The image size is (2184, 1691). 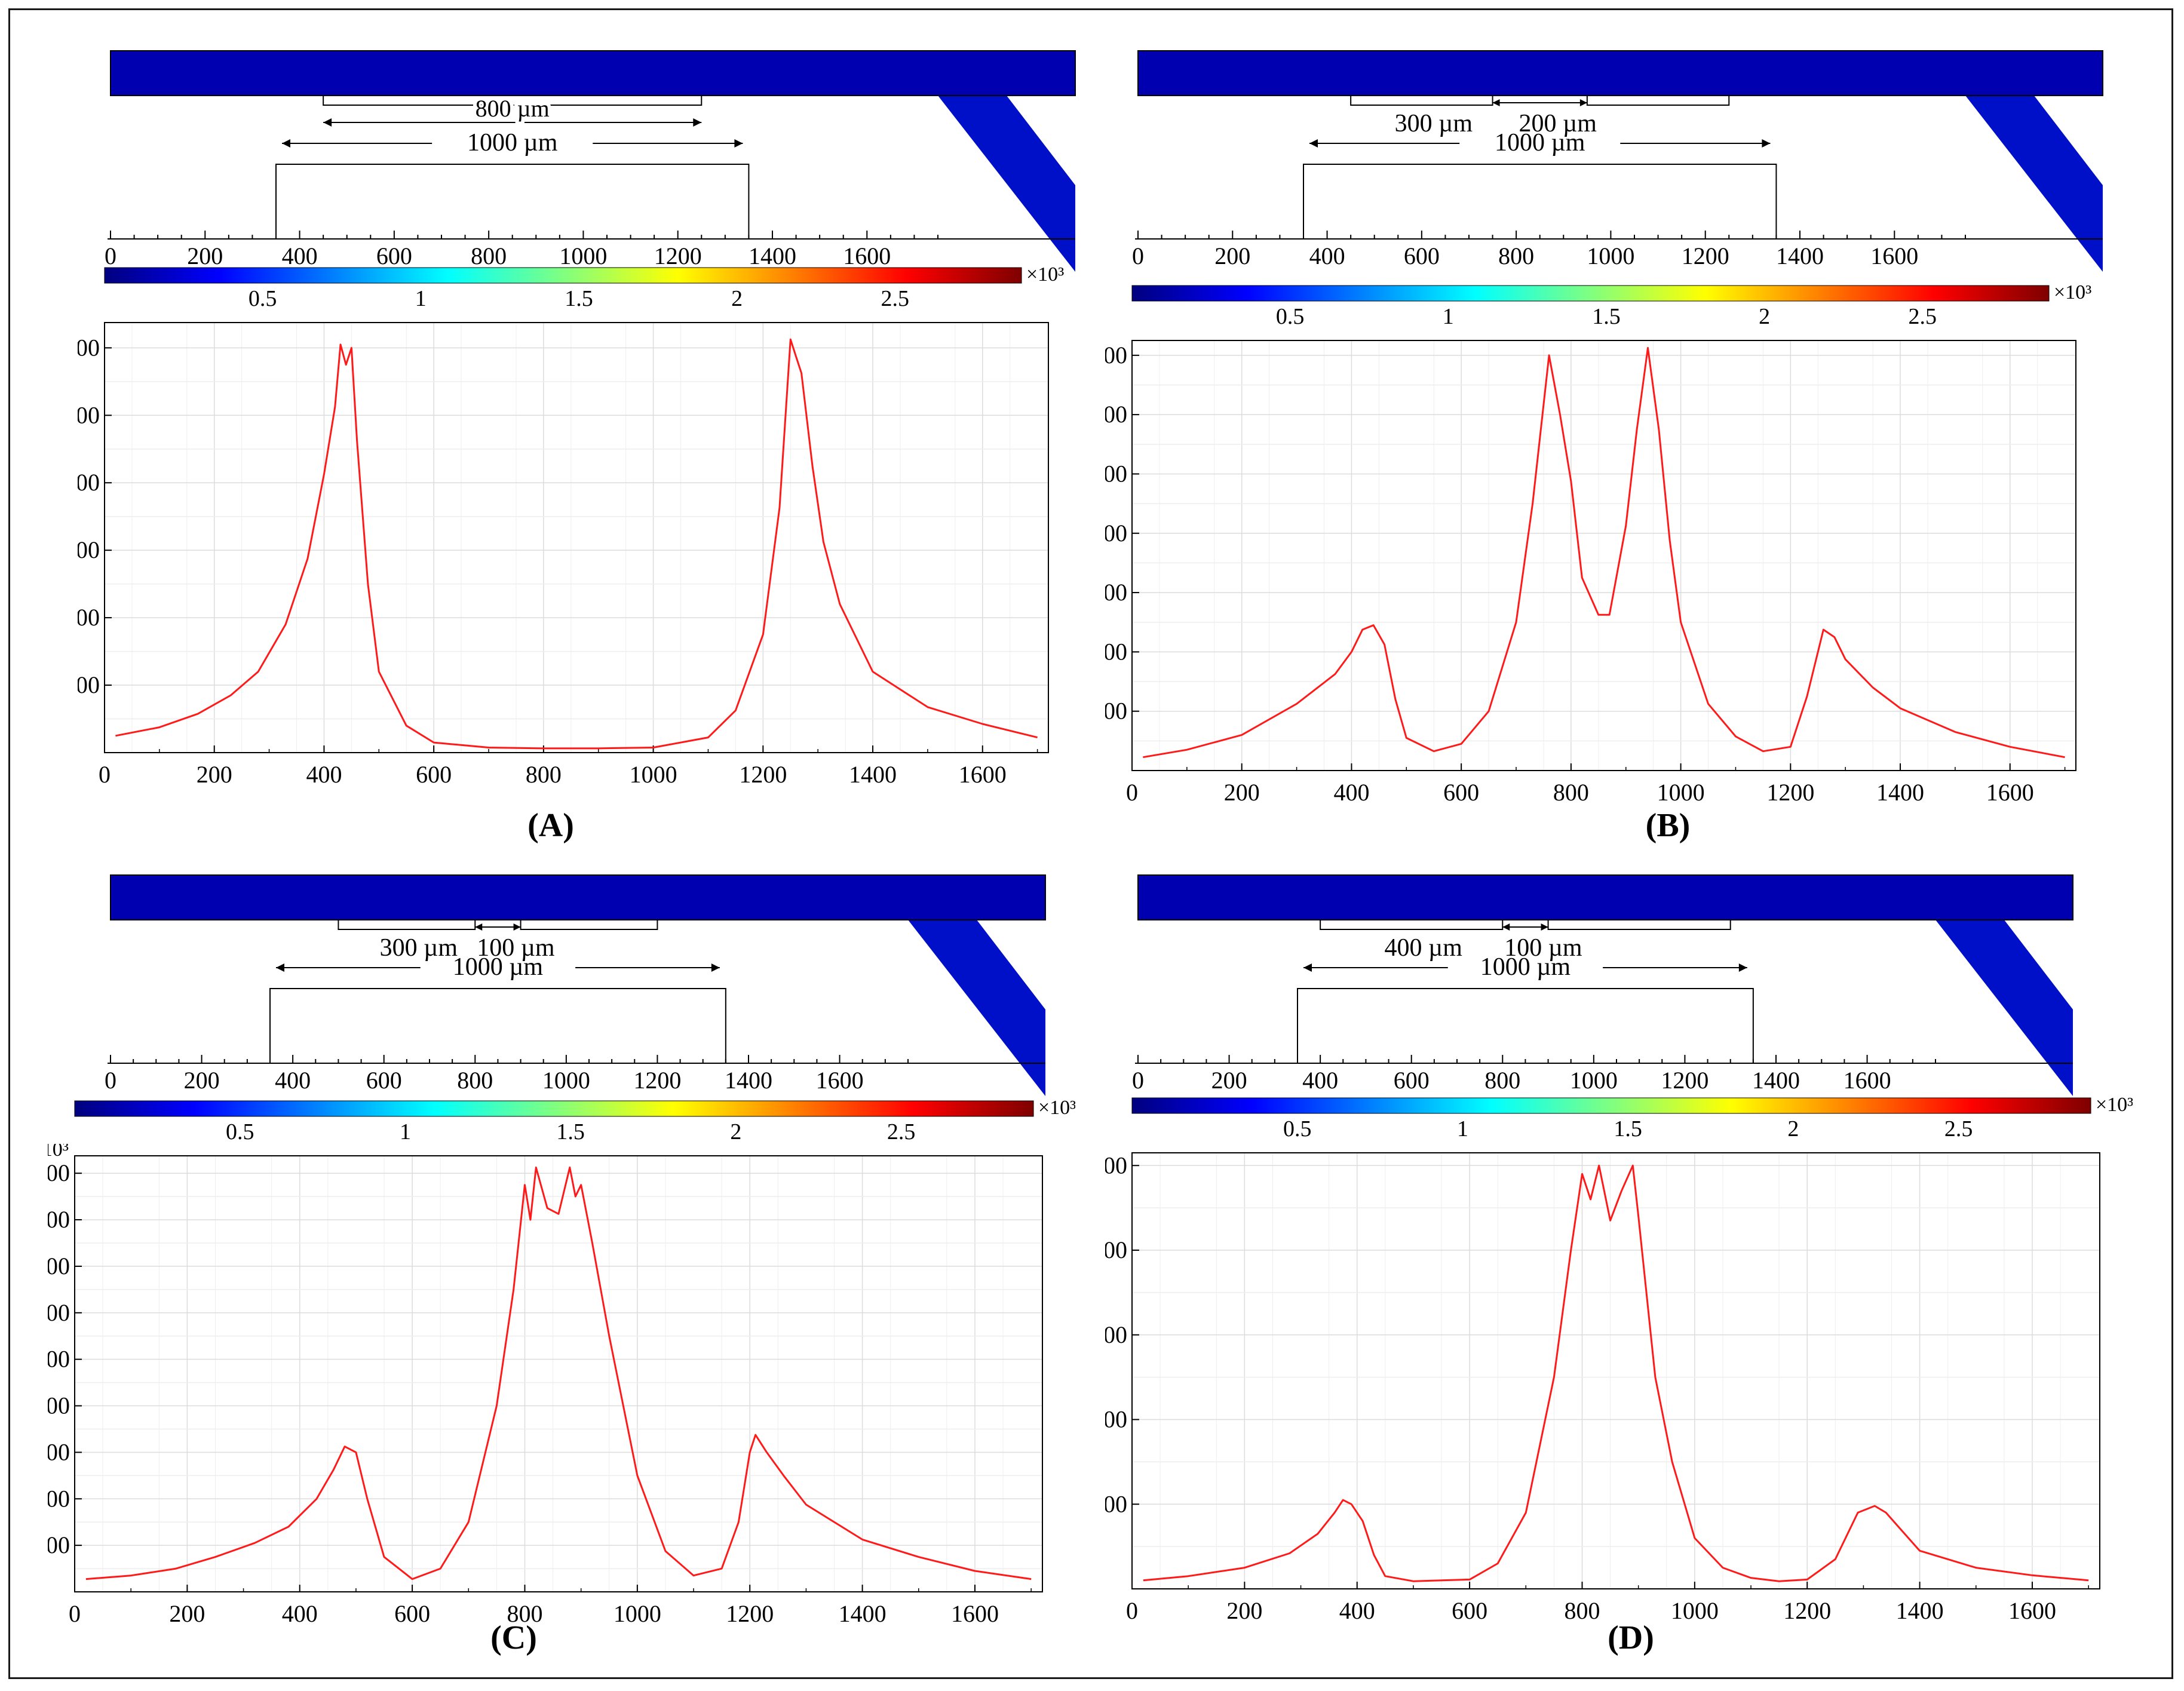 I want to click on x-tick-label: 200, so click(x=187, y=1614).